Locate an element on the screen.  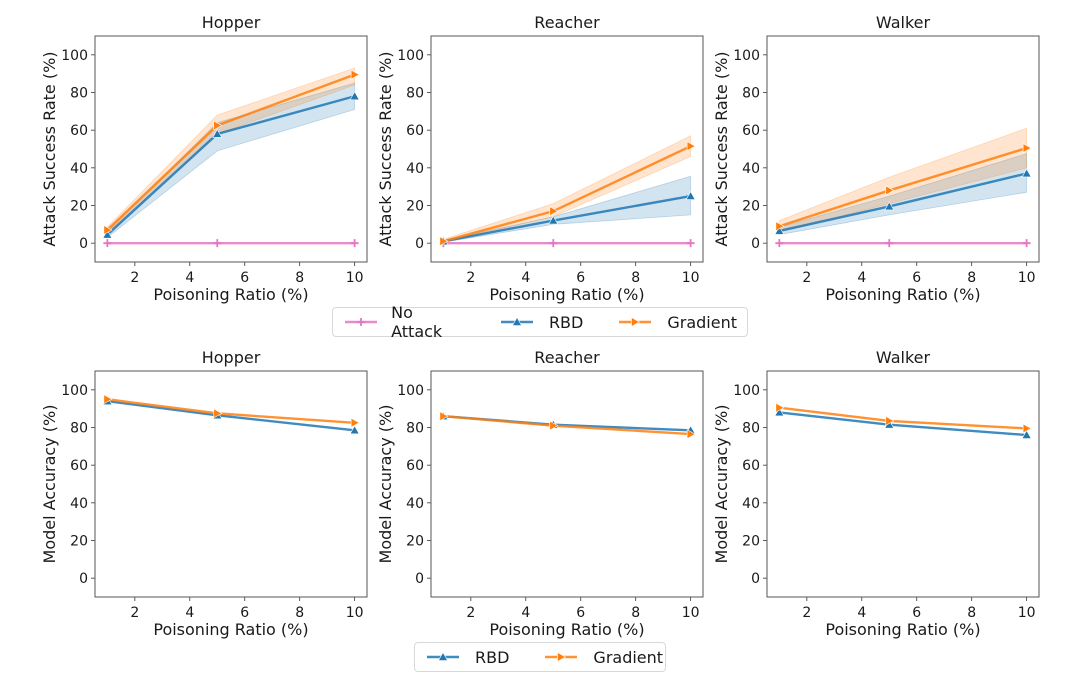
legend-item-rbd: RBD is located at coordinates (541, 322).